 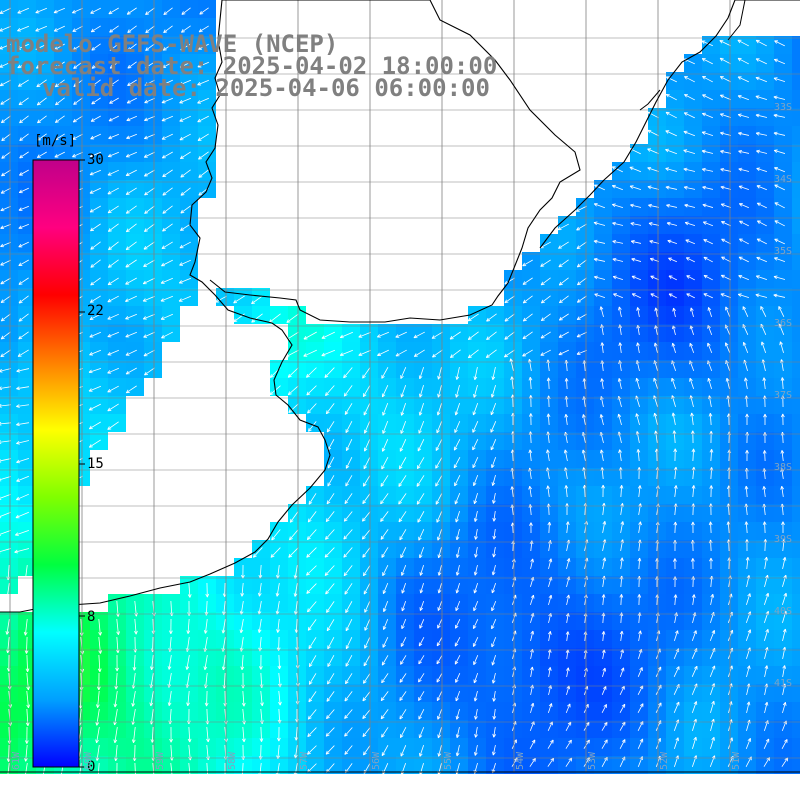 I want to click on lon-label-51w: 51W, so click(x=736, y=760).